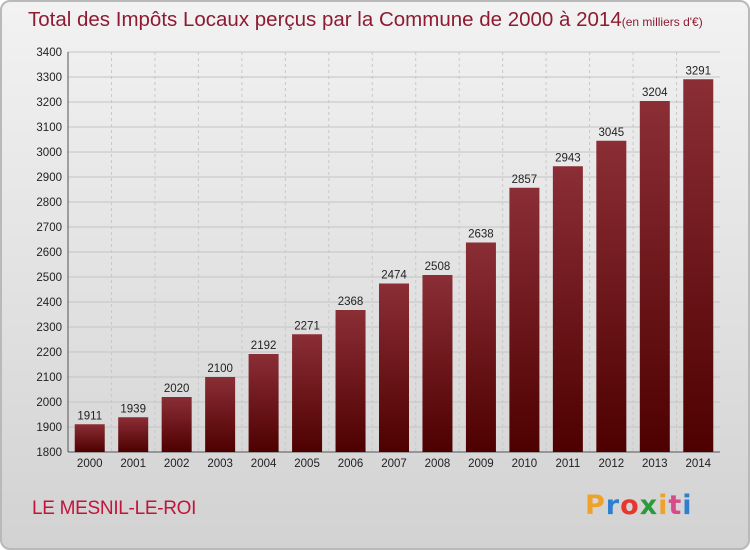 This screenshot has height=550, width=750. What do you see at coordinates (133, 409) in the screenshot?
I see `data-label: 1939` at bounding box center [133, 409].